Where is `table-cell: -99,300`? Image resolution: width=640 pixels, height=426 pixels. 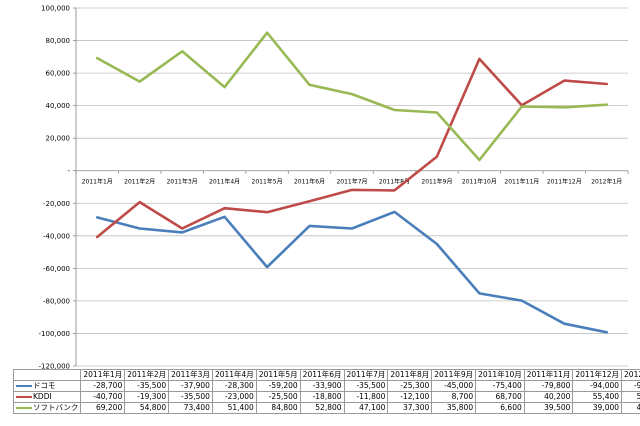
table-cell: -99,300 is located at coordinates (630, 386).